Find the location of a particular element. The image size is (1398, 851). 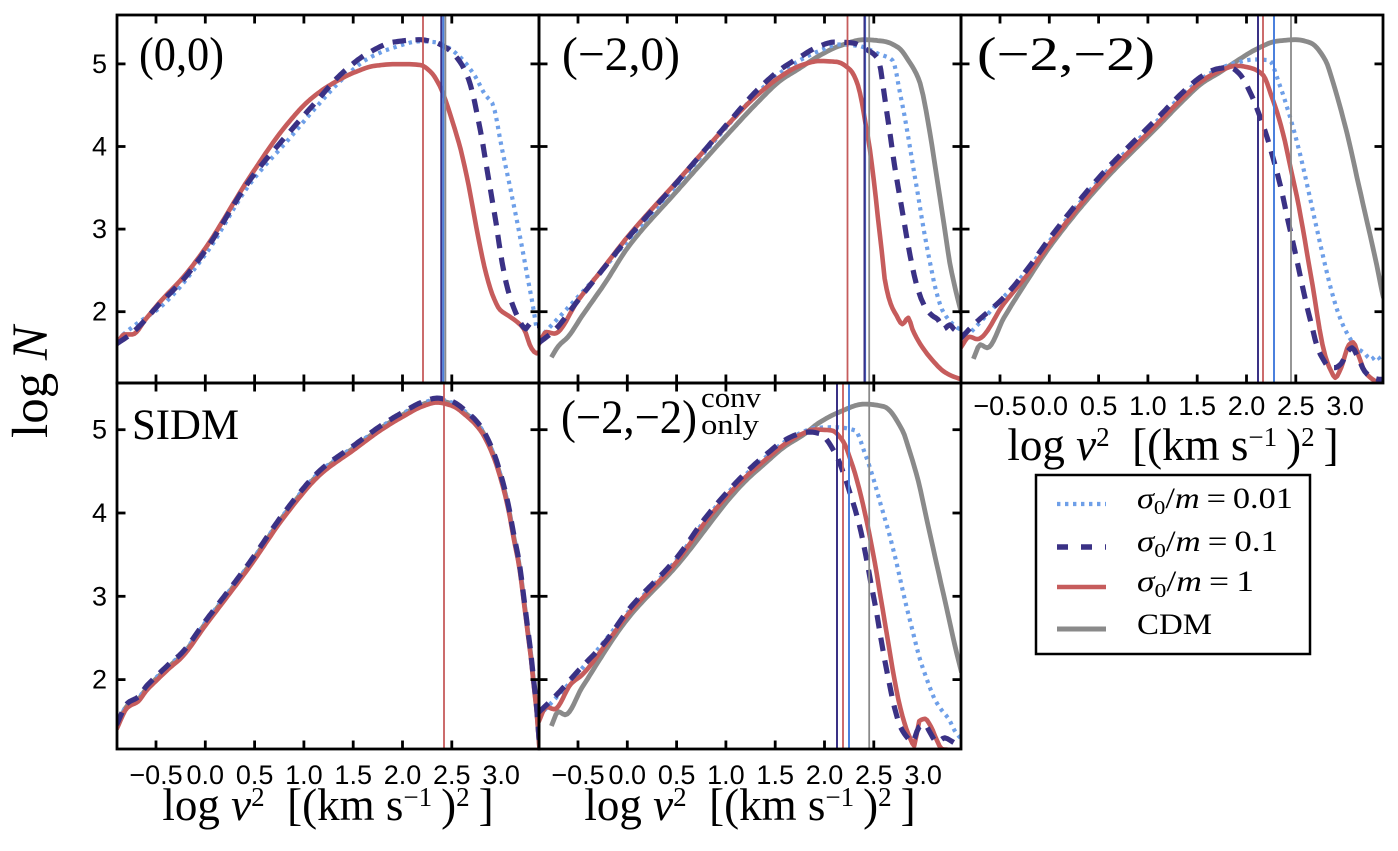

svg-text: (0,0) is located at coordinates (181, 54).